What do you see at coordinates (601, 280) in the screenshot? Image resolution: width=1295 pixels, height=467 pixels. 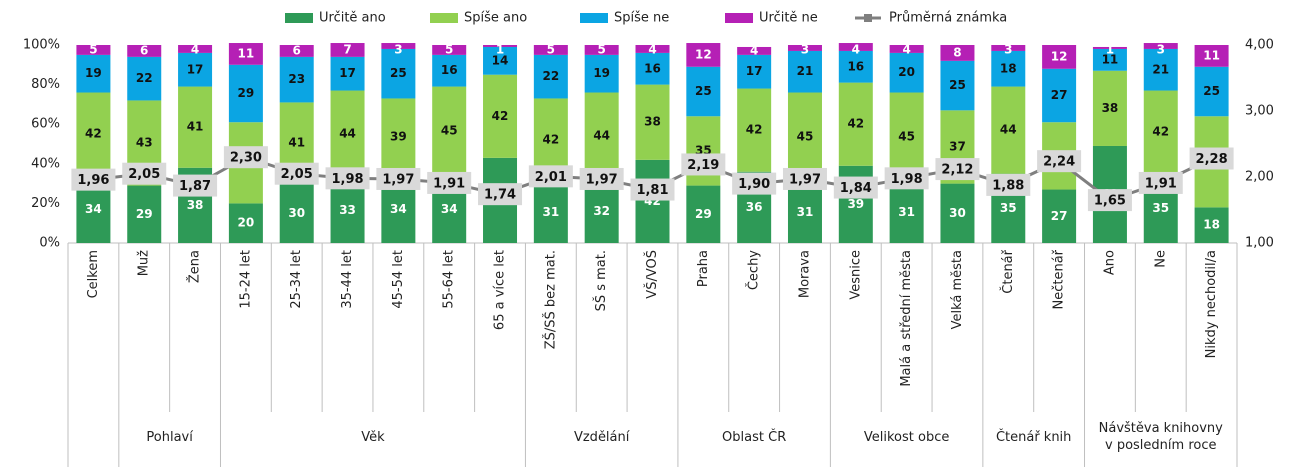 I see `x-tick-label: SŠ s mat.` at bounding box center [601, 280].